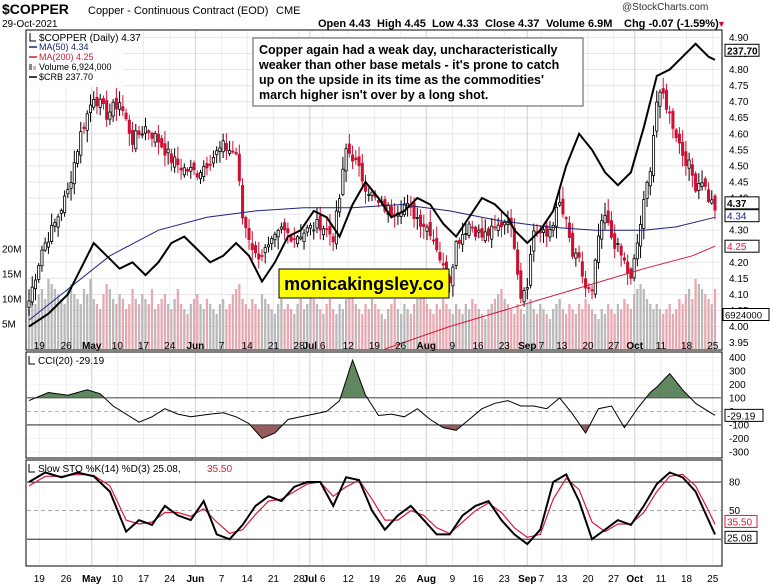 This screenshot has width=770, height=587. Describe the element at coordinates (737, 358) in the screenshot. I see `cci-tick-label: 400` at that location.